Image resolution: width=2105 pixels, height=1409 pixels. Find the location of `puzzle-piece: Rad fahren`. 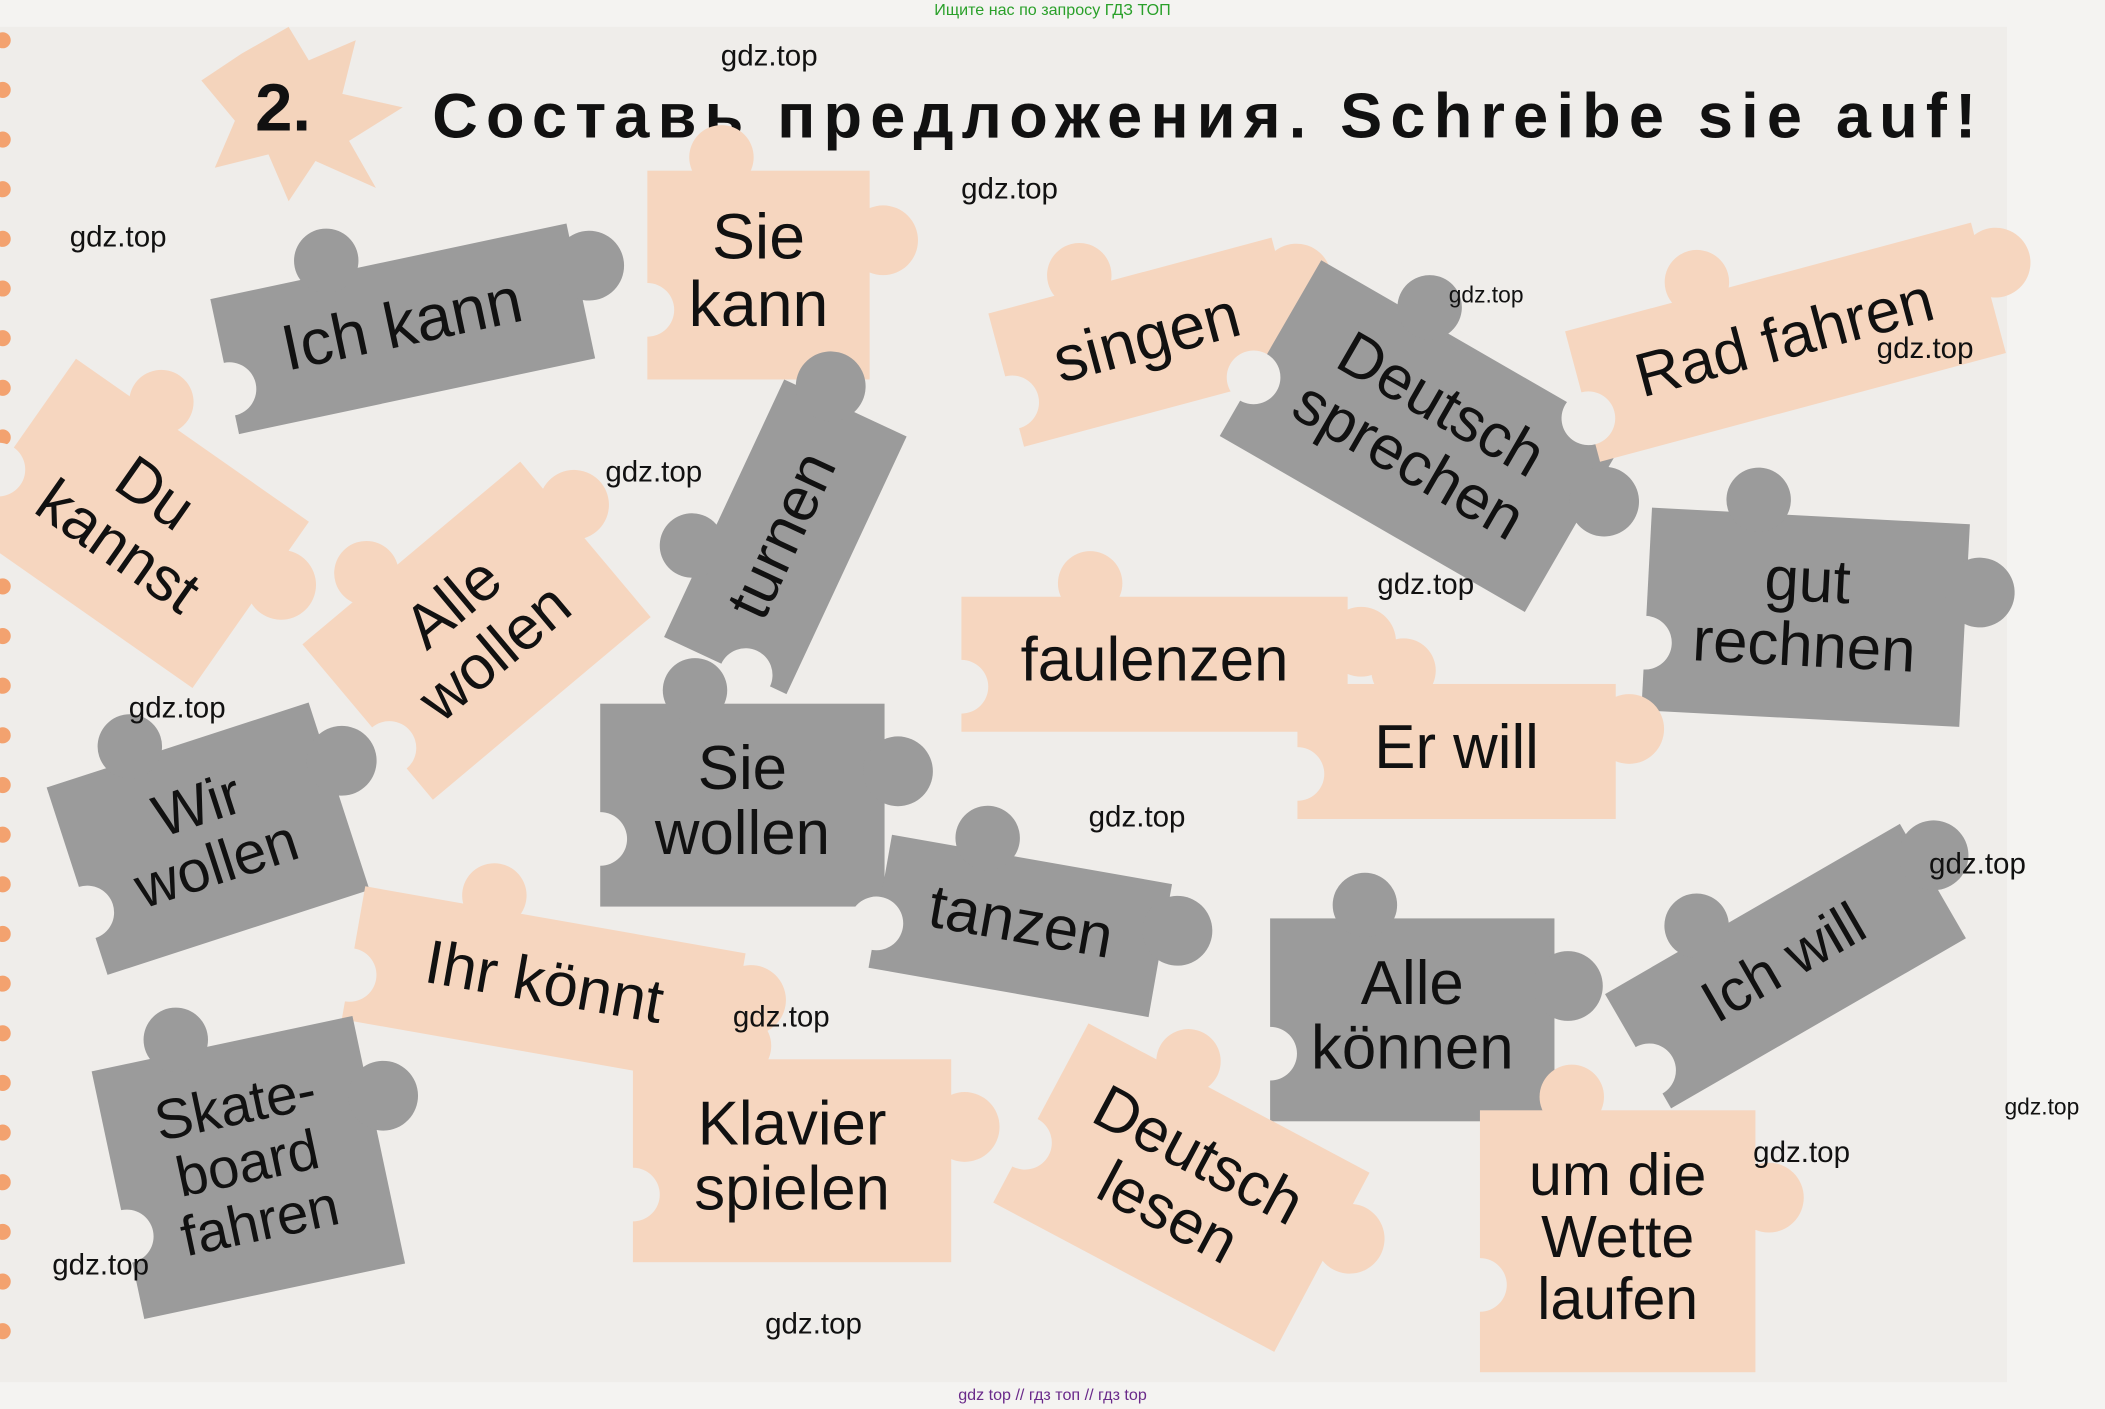

puzzle-piece: Rad fahren is located at coordinates (1796, 342).